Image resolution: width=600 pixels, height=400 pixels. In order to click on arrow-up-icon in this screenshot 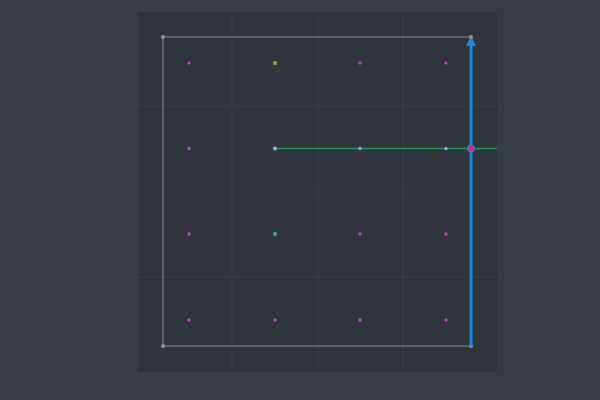, I will do `click(471, 41)`.